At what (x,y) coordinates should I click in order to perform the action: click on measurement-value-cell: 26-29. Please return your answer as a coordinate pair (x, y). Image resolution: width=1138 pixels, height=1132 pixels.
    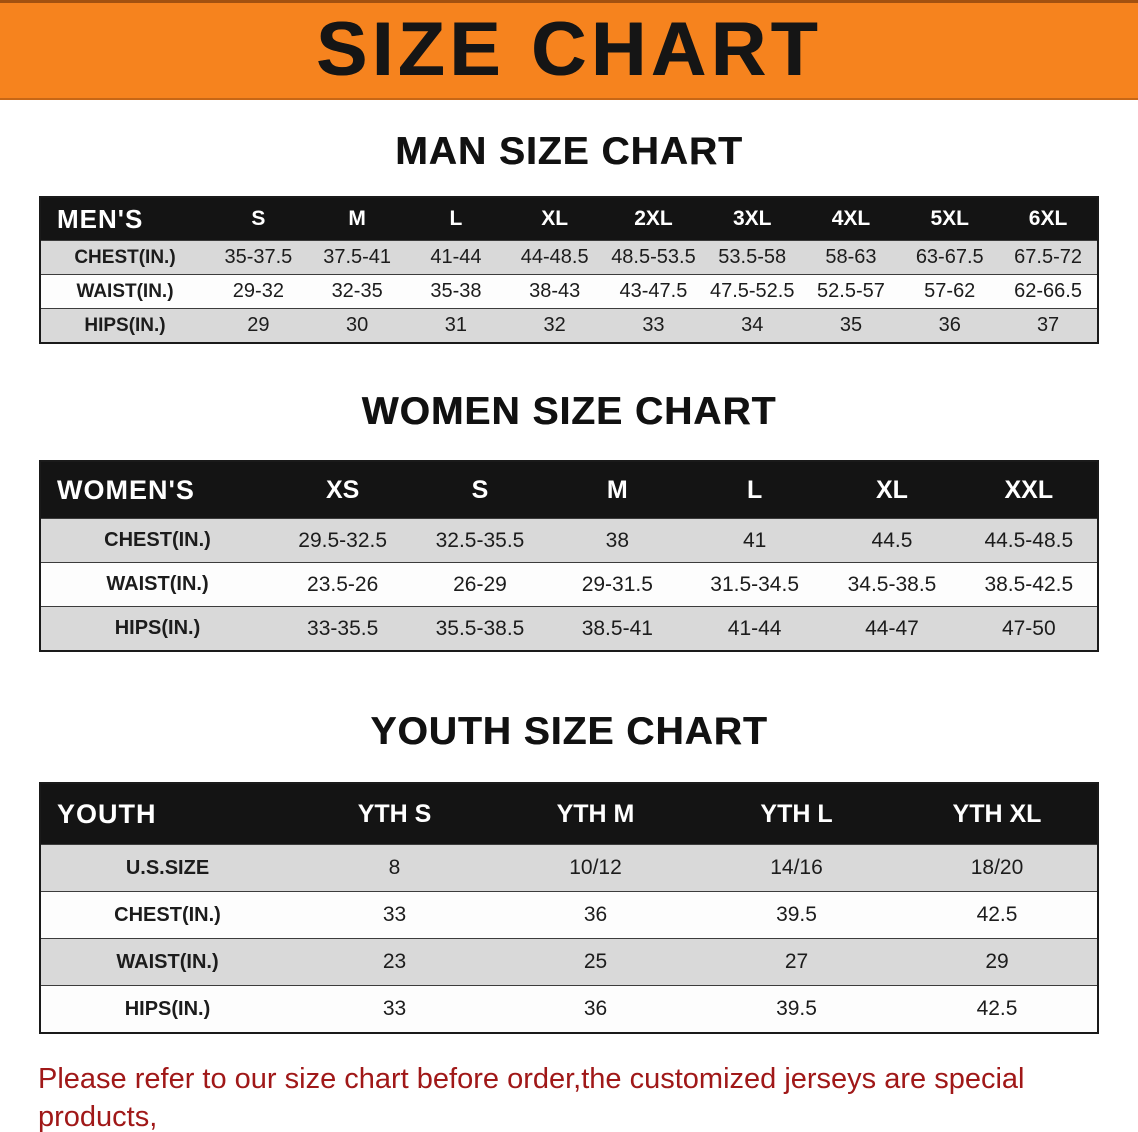
    Looking at the image, I should click on (480, 584).